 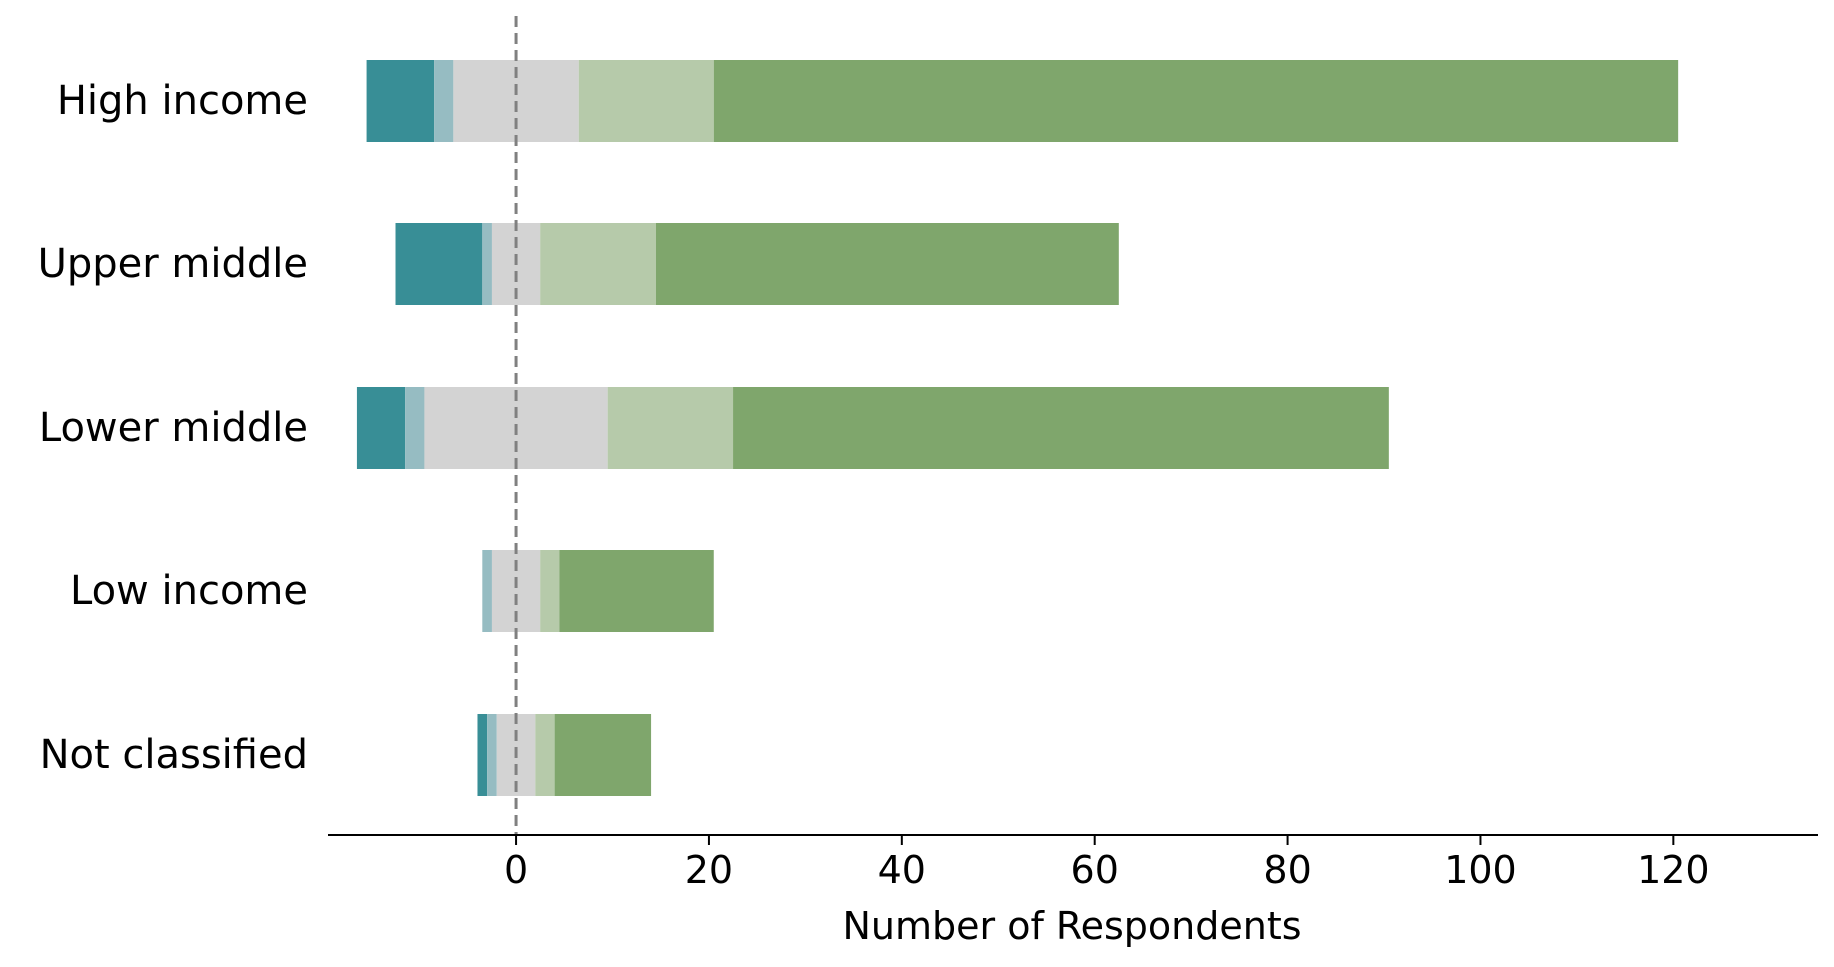 I want to click on x-tick-label: 120, so click(x=1673, y=870).